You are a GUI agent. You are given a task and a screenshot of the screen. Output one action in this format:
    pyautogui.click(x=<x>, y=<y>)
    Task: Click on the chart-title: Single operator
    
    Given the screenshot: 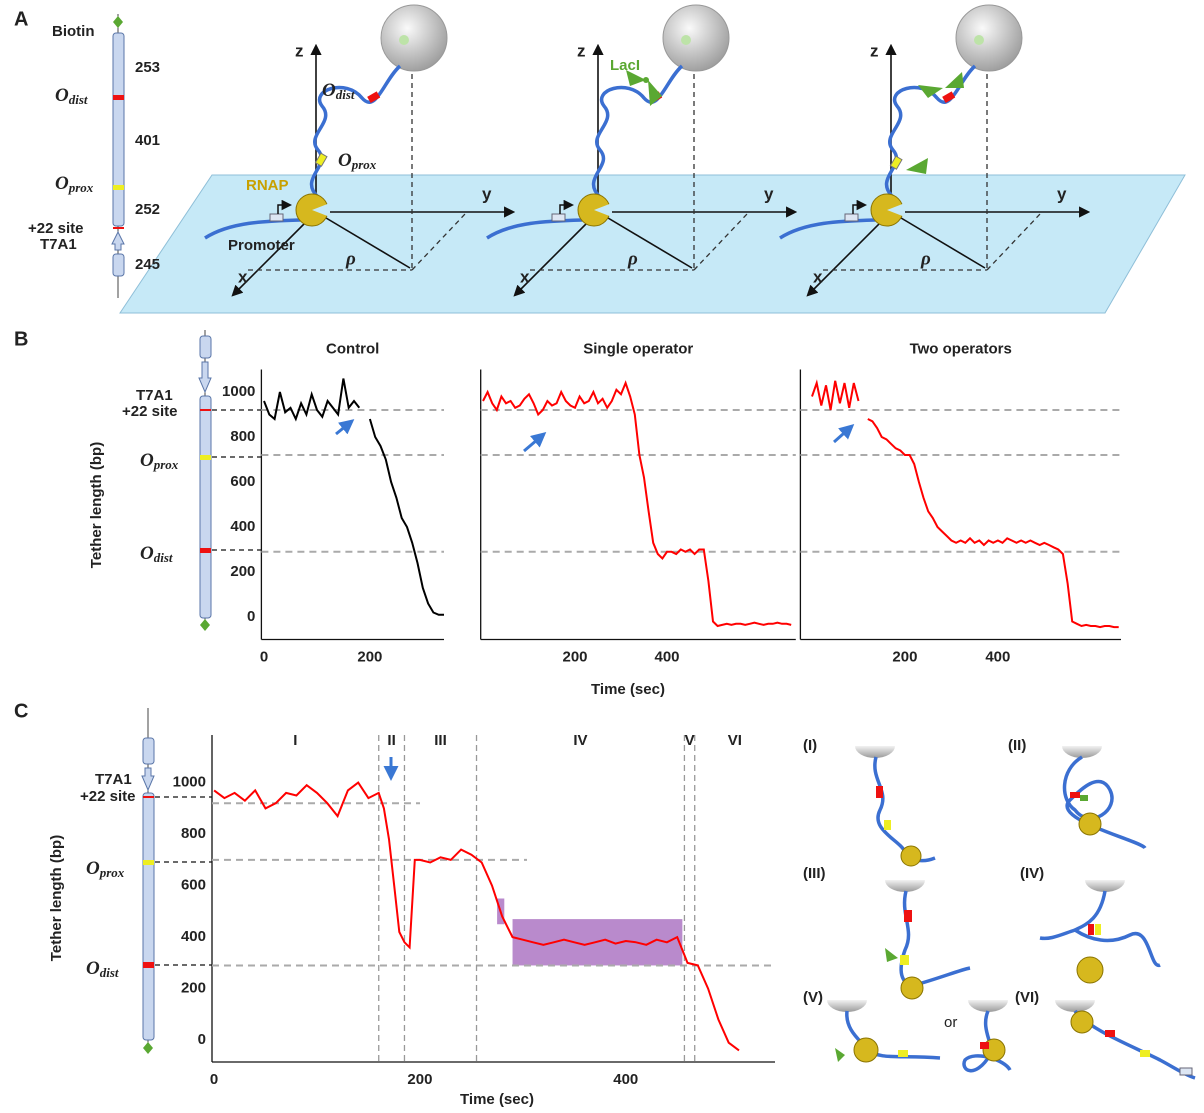 What is the action you would take?
    pyautogui.click(x=638, y=348)
    